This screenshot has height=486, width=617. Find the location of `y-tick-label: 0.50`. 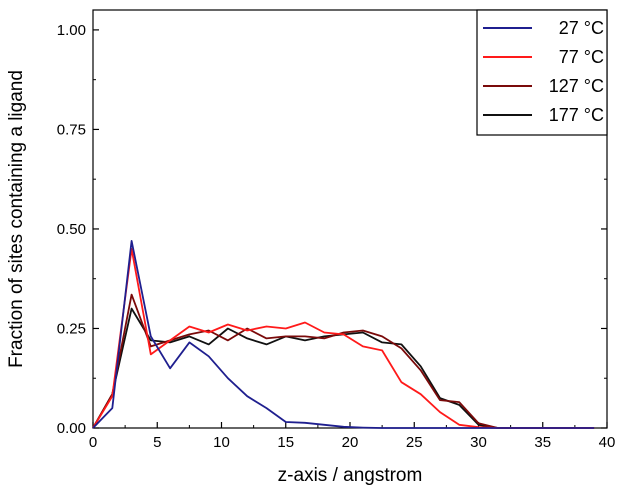

y-tick-label: 0.50 is located at coordinates (71, 229).